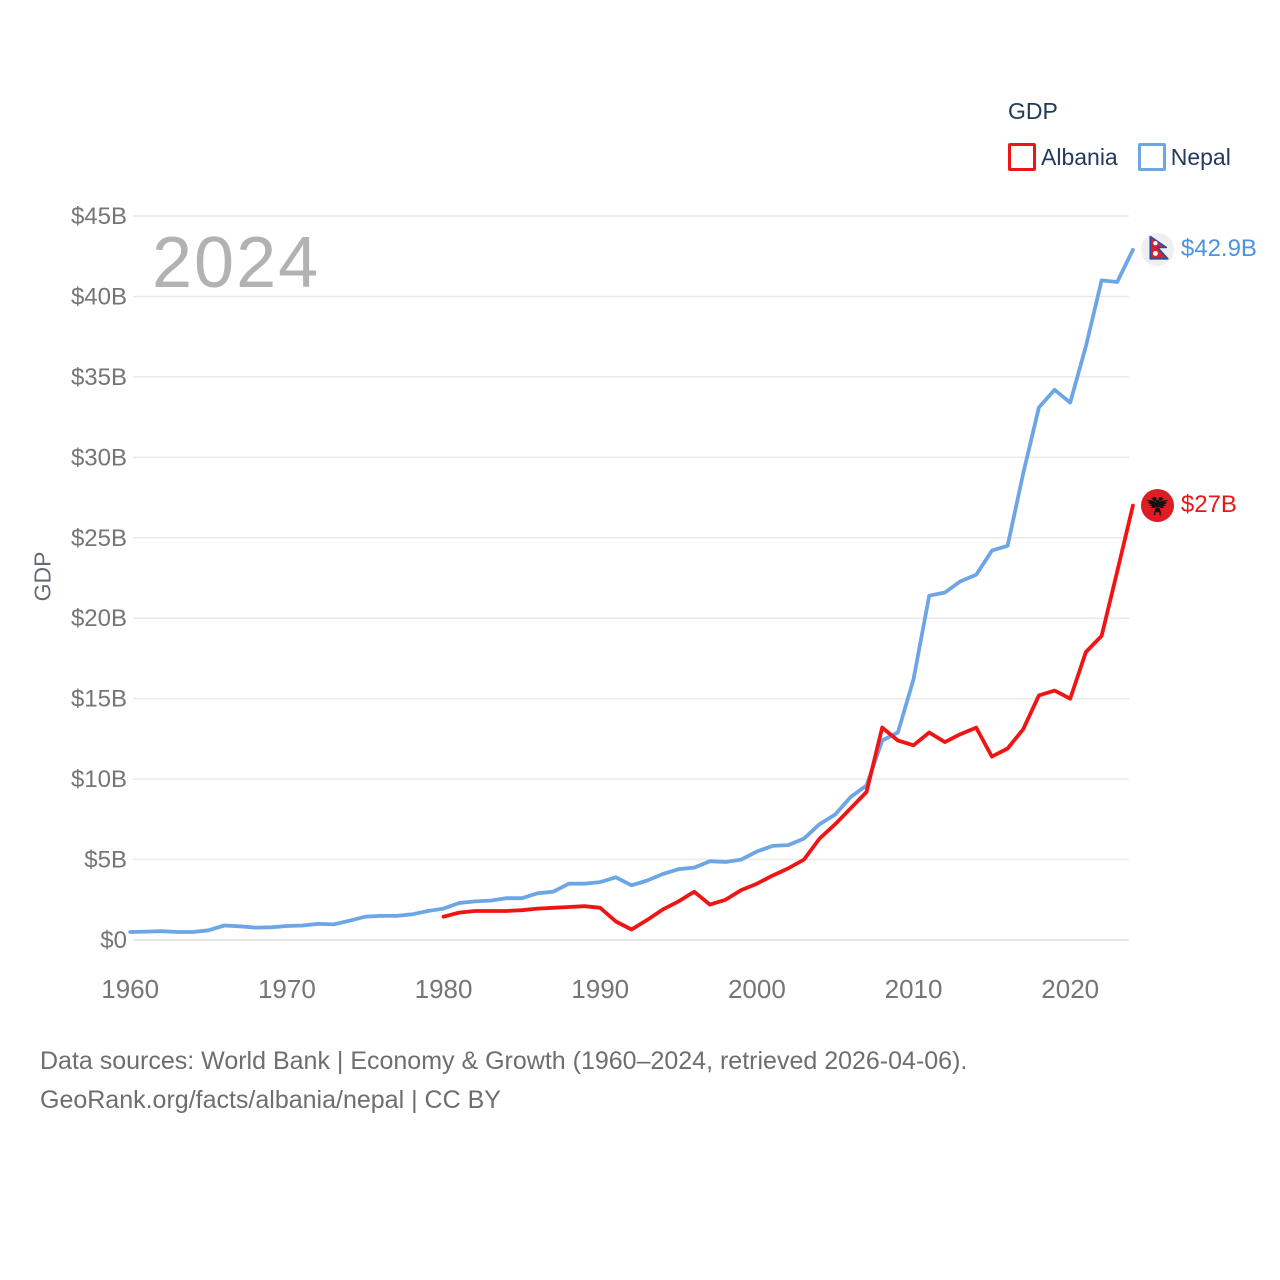  What do you see at coordinates (1033, 111) in the screenshot?
I see `legend-title: GDP` at bounding box center [1033, 111].